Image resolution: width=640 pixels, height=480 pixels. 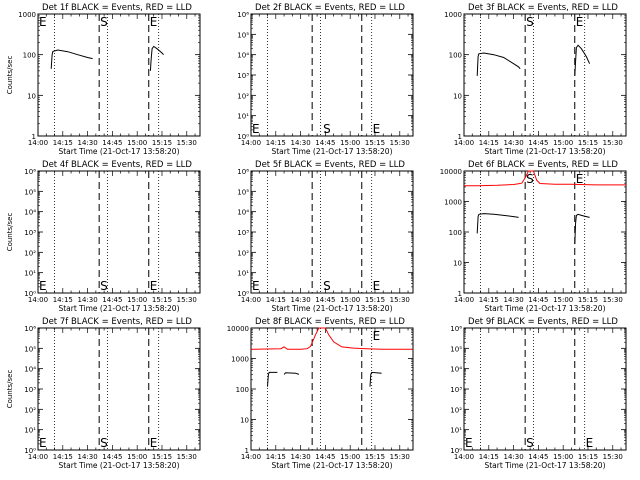 What do you see at coordinates (117, 8) in the screenshot?
I see `panel-title: Det 1f BLACK = Events, RED = LLD` at bounding box center [117, 8].